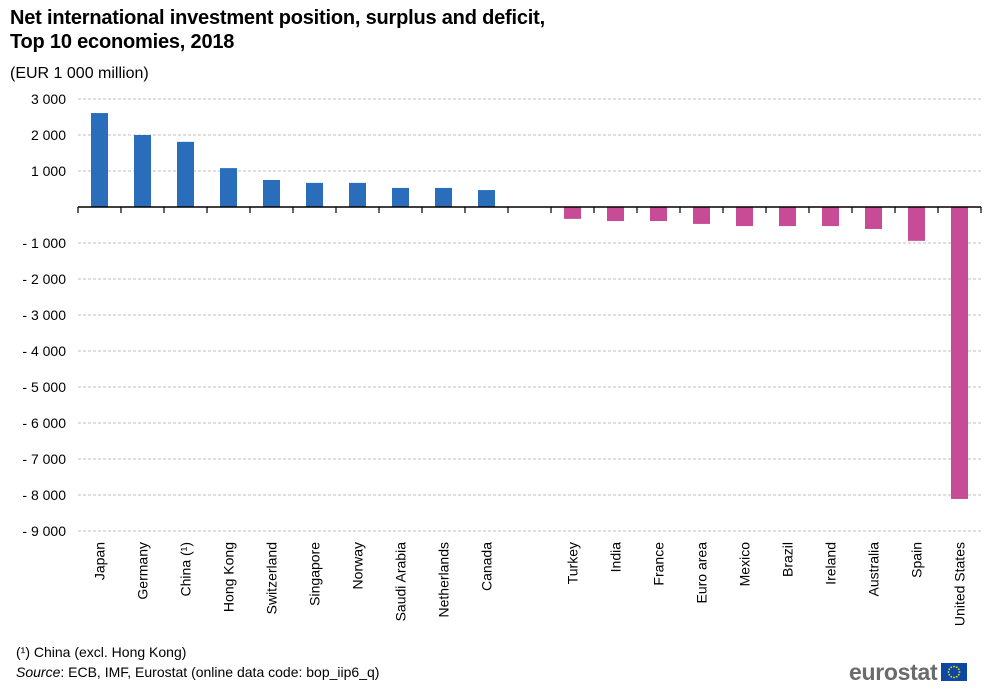 This screenshot has width=1000, height=690. What do you see at coordinates (44, 531) in the screenshot?
I see `y-tick-label: - 9 000` at bounding box center [44, 531].